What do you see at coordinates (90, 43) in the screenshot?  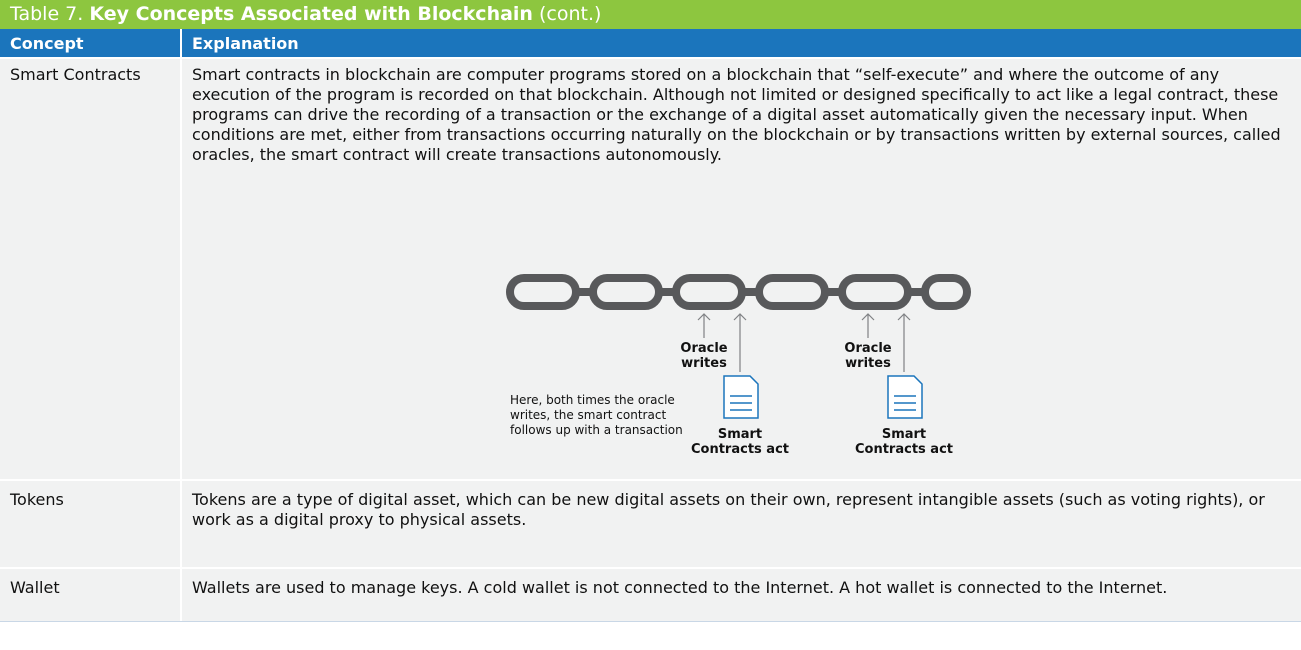 I see `header-cell: Concept` at bounding box center [90, 43].